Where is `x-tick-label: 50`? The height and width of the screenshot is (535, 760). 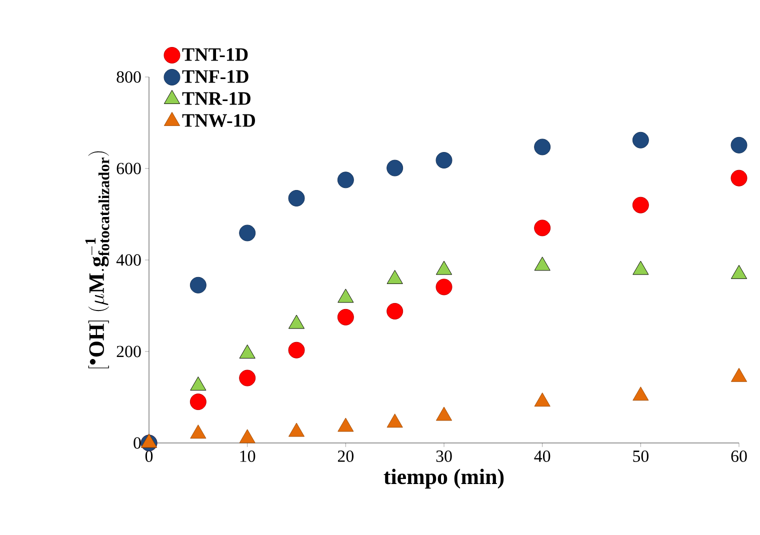
x-tick-label: 50 is located at coordinates (640, 456).